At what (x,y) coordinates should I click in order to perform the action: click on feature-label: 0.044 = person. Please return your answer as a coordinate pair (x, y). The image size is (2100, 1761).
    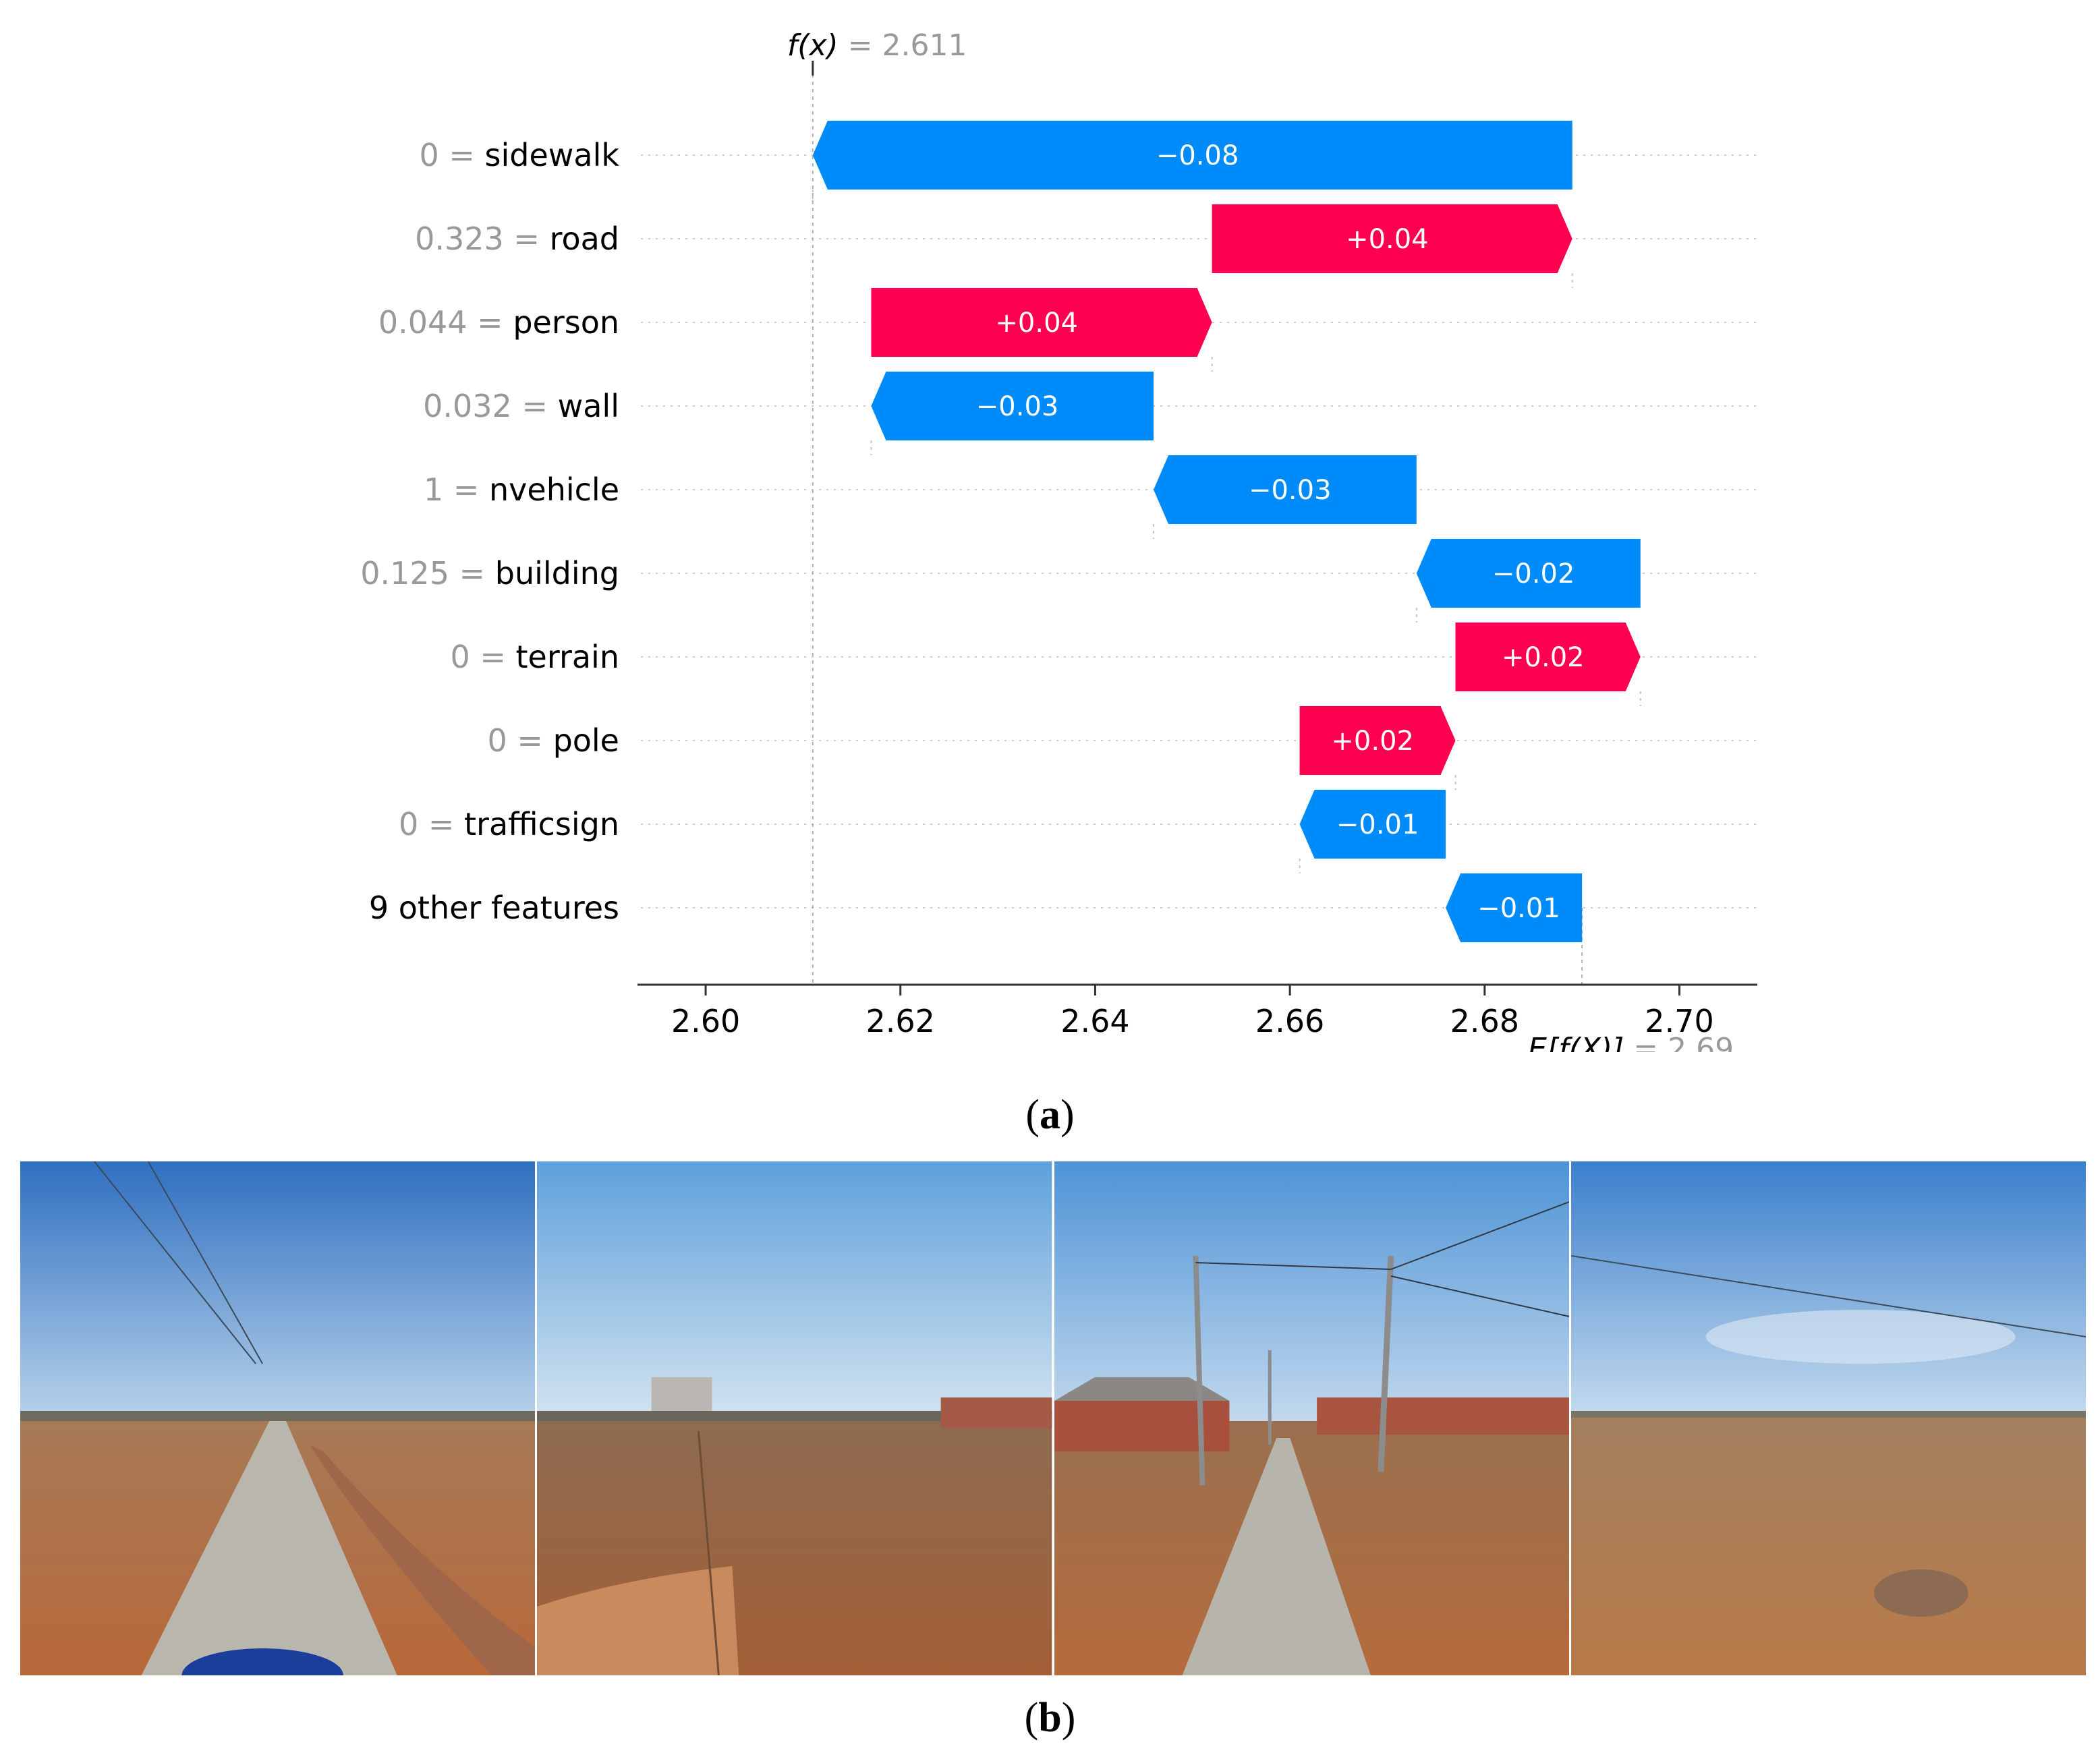
    Looking at the image, I should click on (498, 322).